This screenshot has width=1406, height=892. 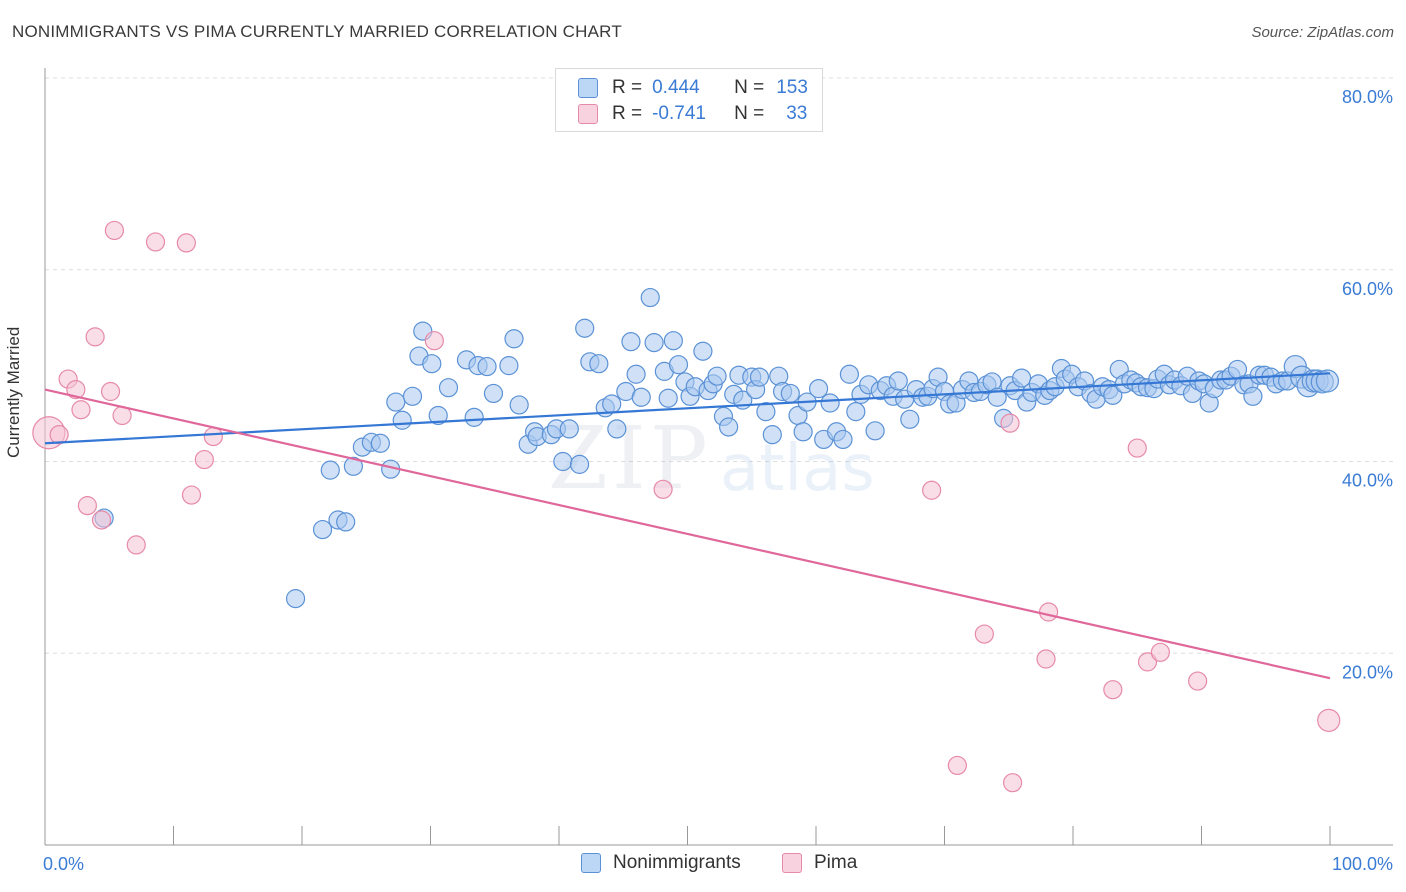 What do you see at coordinates (792, 863) in the screenshot?
I see `series-swatch-pink` at bounding box center [792, 863].